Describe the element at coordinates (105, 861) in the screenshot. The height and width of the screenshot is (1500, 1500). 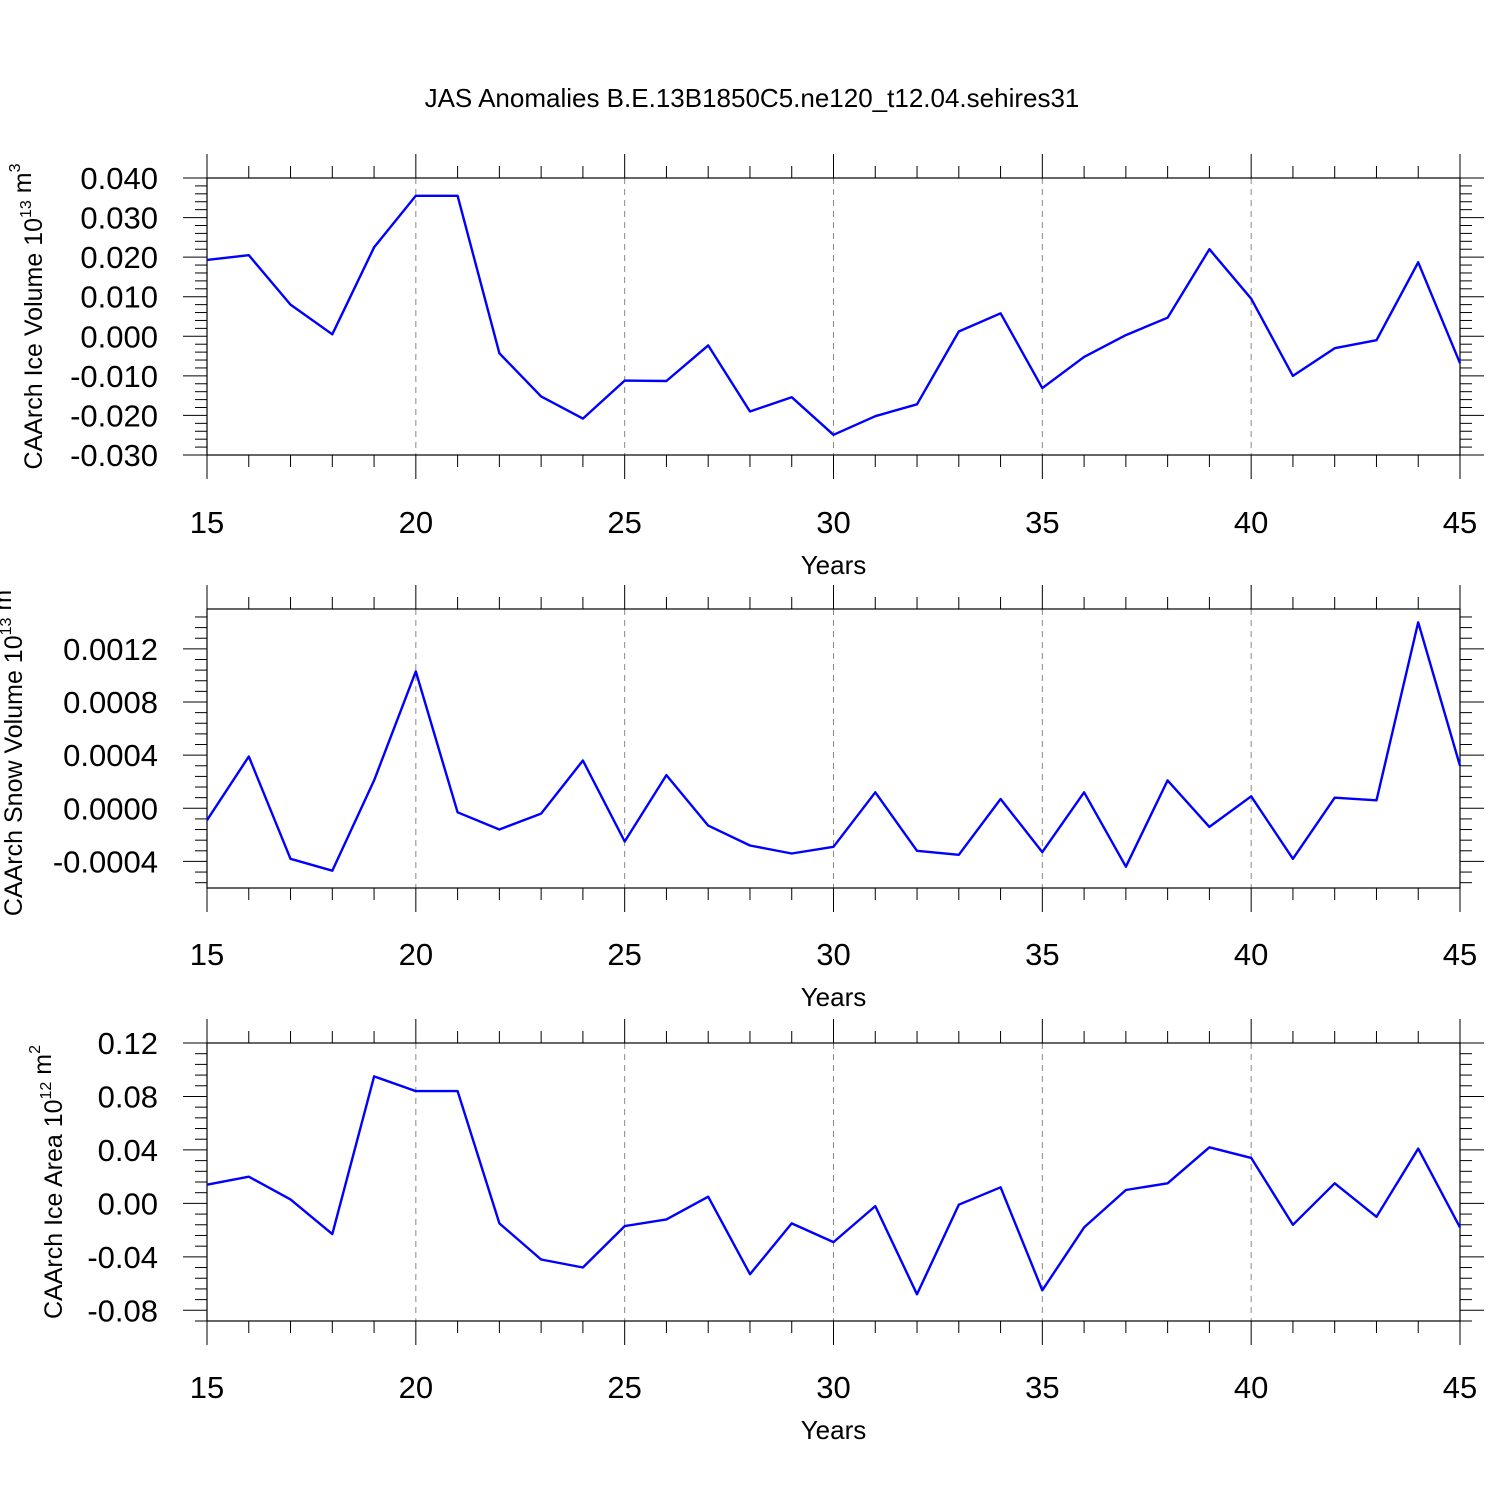
I see `y-tick-label: -0.0004` at that location.